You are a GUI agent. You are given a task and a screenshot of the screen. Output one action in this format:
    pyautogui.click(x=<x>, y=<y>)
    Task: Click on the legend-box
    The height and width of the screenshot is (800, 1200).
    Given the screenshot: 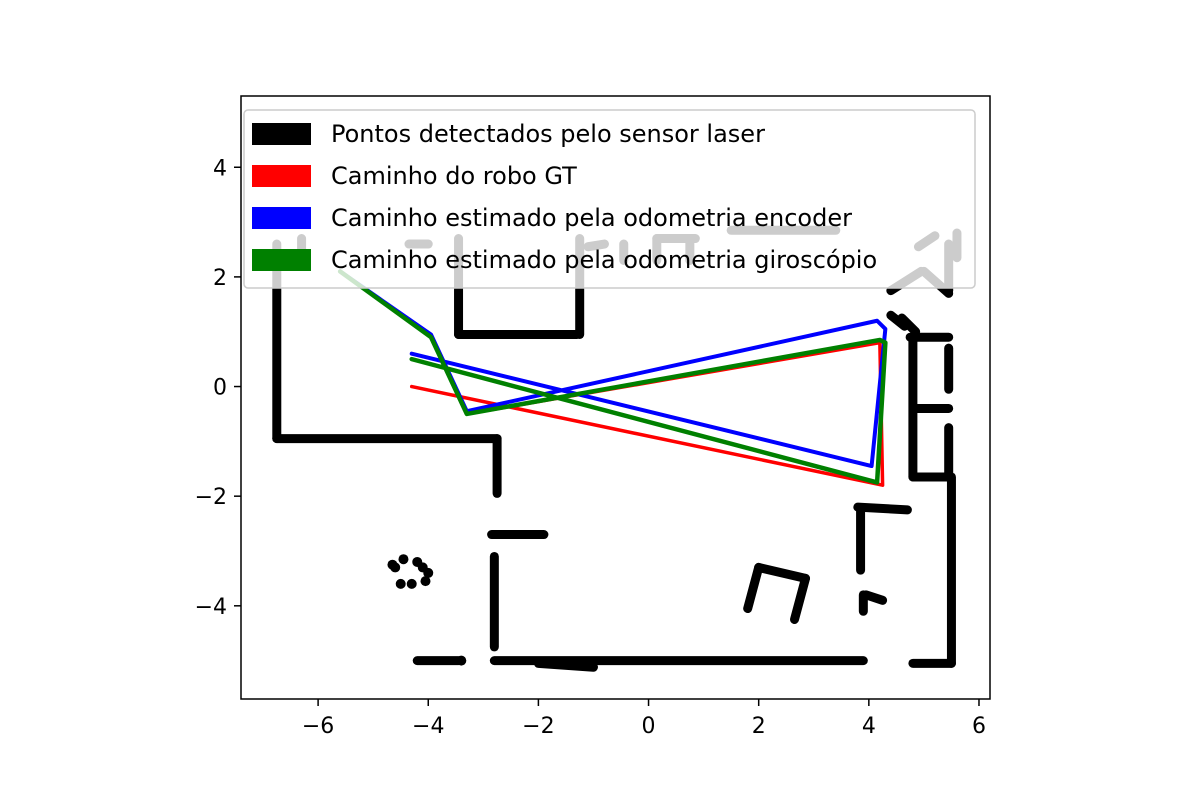 What is the action you would take?
    pyautogui.click(x=609, y=199)
    